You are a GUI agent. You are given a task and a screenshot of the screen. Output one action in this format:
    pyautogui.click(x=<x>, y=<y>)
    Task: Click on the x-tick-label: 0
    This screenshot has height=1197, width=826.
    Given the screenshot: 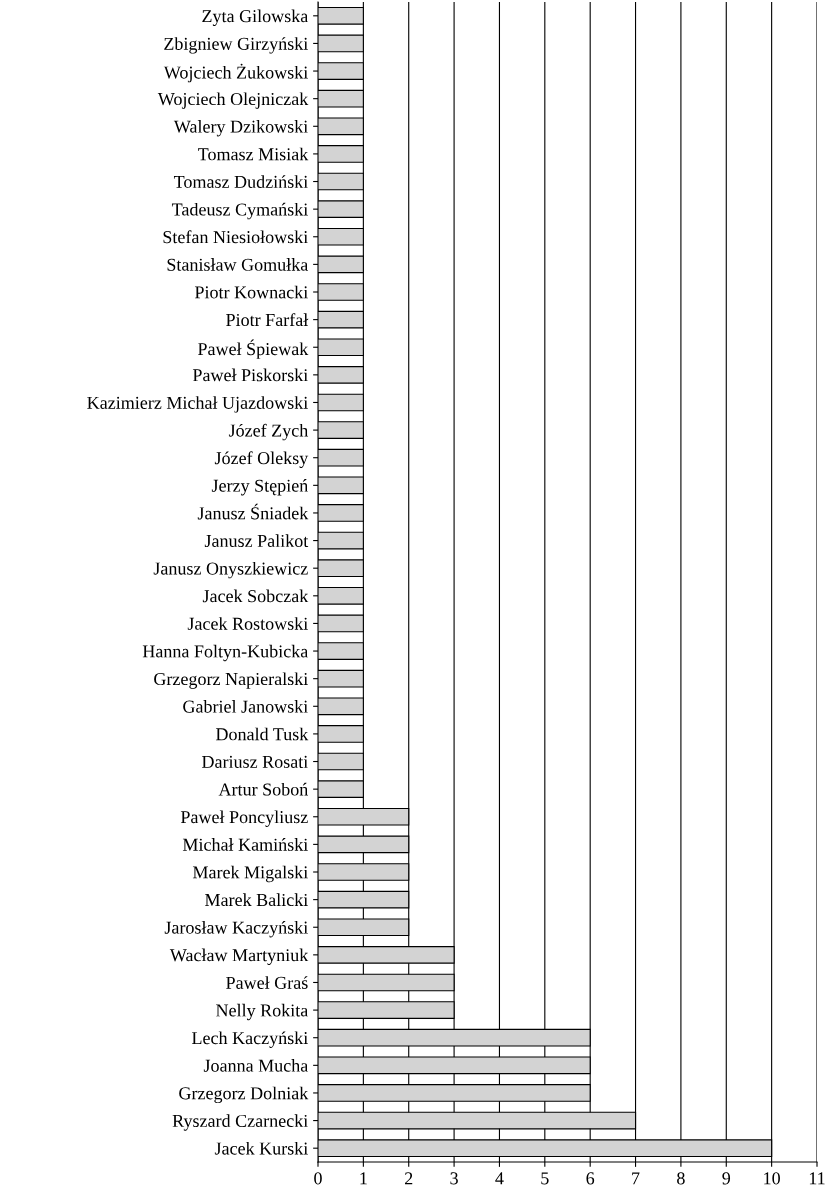 What is the action you would take?
    pyautogui.click(x=318, y=1178)
    